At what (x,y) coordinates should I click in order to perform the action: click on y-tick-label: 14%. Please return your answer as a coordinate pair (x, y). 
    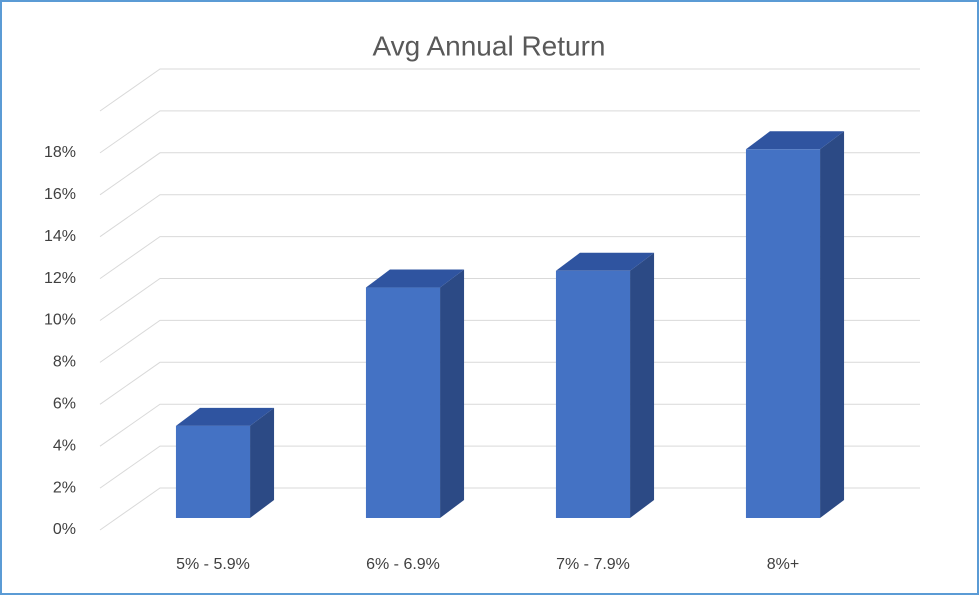
    Looking at the image, I should click on (60, 236).